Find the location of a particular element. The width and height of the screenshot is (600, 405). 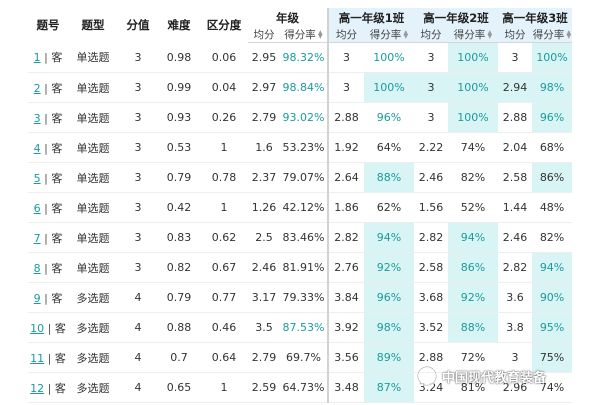

question-link: 6 is located at coordinates (37, 208).